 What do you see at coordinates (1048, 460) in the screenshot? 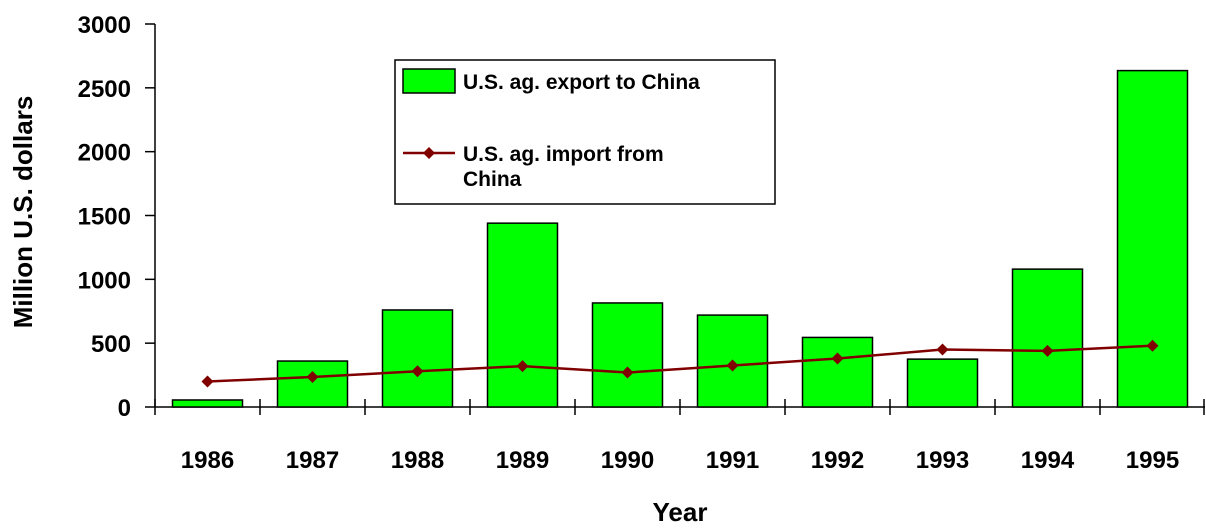
I see `x-tick-label: 1994` at bounding box center [1048, 460].